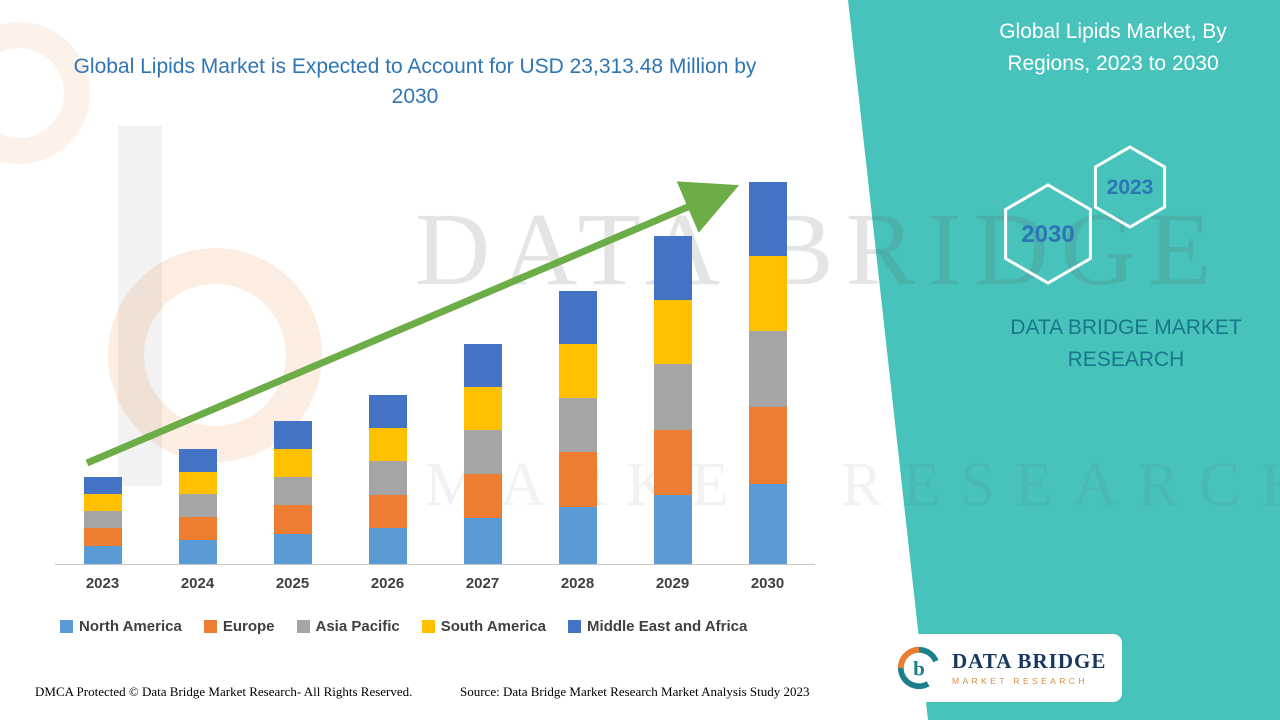 This screenshot has height=720, width=1280. Describe the element at coordinates (292, 583) in the screenshot. I see `x-axis-label-2025: 2025` at that location.